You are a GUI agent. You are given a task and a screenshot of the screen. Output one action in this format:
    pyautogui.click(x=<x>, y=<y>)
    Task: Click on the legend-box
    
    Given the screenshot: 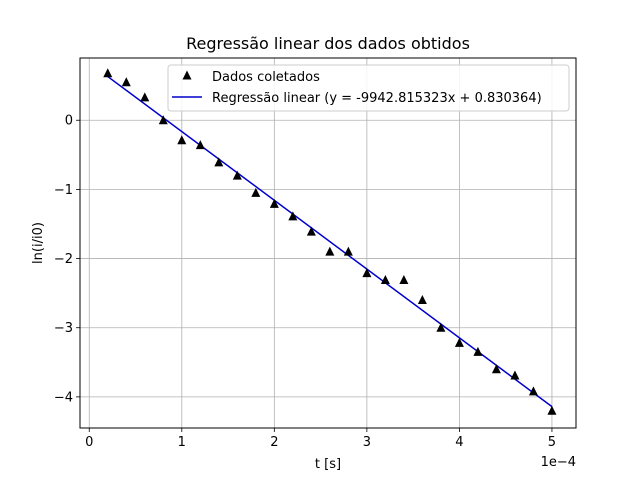 What is the action you would take?
    pyautogui.click(x=368, y=88)
    